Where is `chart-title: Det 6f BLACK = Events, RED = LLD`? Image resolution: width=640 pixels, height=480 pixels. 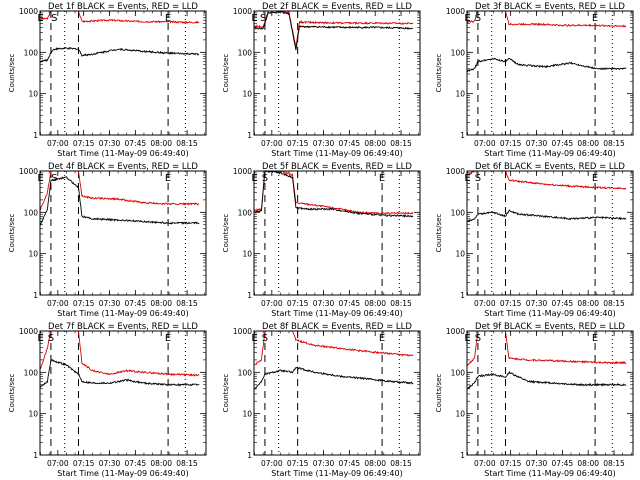 chart-title: Det 6f BLACK = Events, RED = LLD is located at coordinates (550, 167).